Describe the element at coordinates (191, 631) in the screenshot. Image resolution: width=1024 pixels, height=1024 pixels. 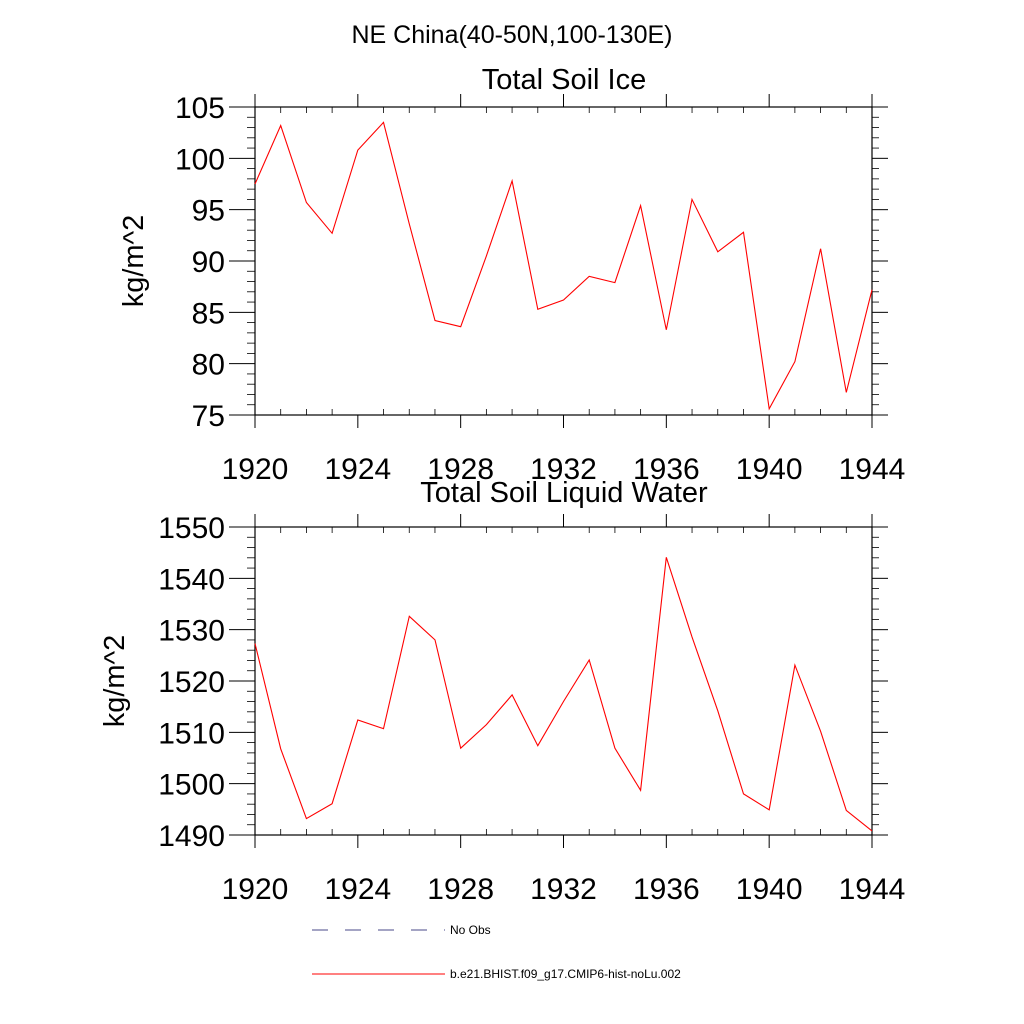
I see `y-tick-label: 1530` at that location.